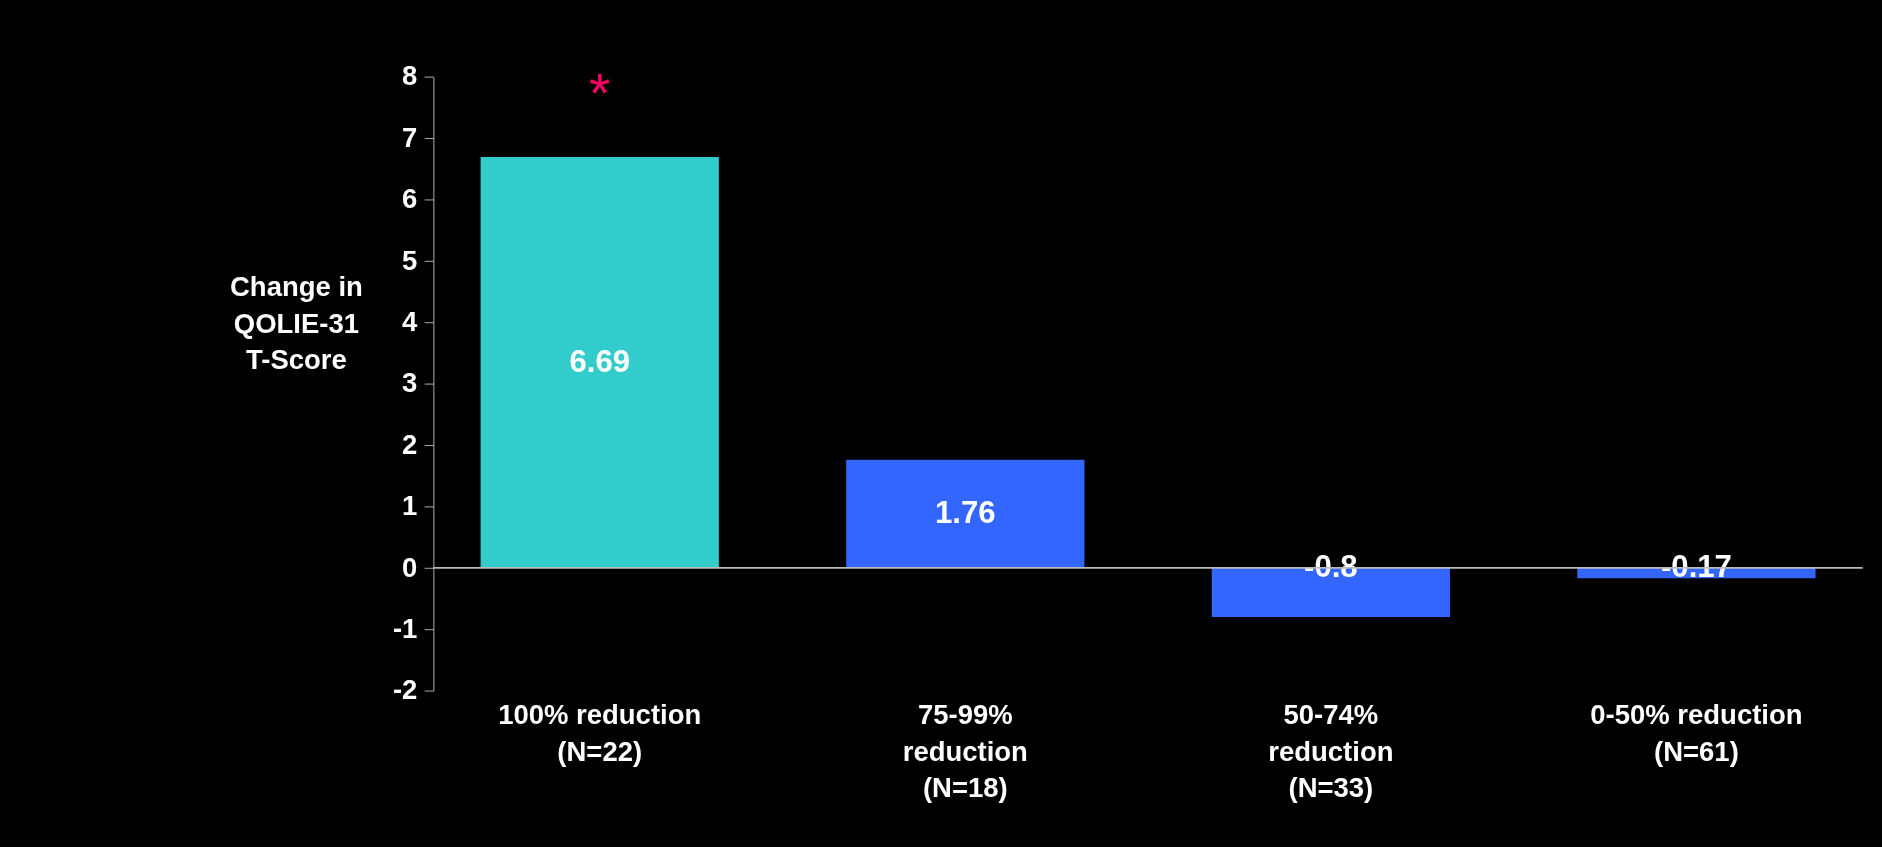 The height and width of the screenshot is (868, 1882). What do you see at coordinates (410, 567) in the screenshot?
I see `y-tick-label: 0` at bounding box center [410, 567].